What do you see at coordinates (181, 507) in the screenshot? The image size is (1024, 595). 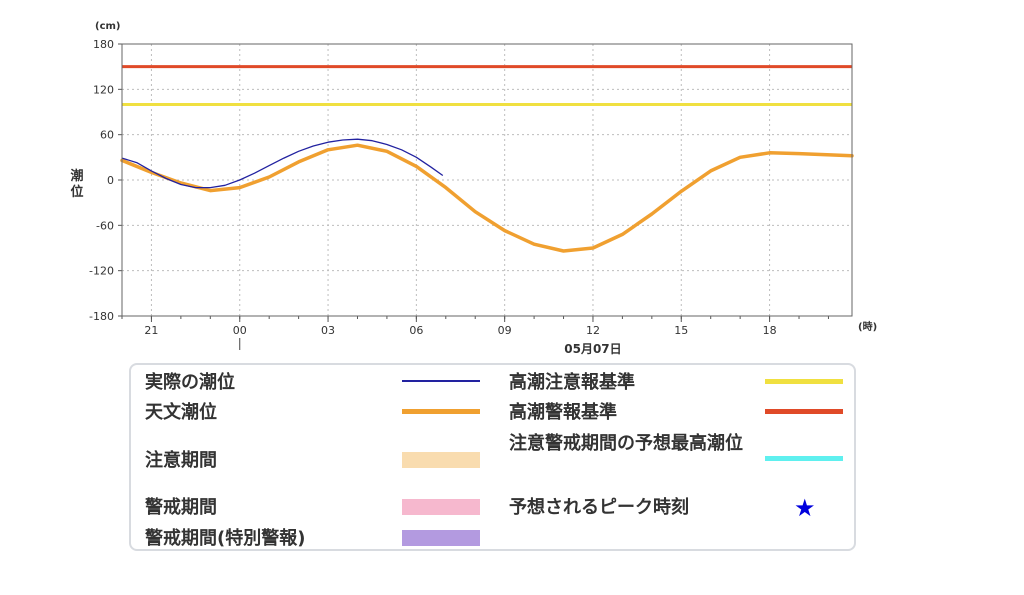 I see `legend-label-warning-period: 警戒期間` at bounding box center [181, 507].